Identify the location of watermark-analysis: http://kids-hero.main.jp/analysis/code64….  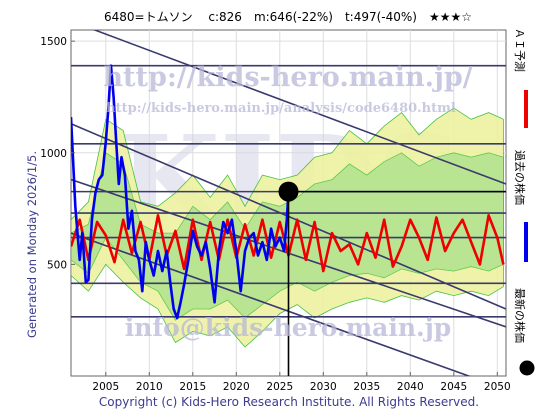
(281, 108).